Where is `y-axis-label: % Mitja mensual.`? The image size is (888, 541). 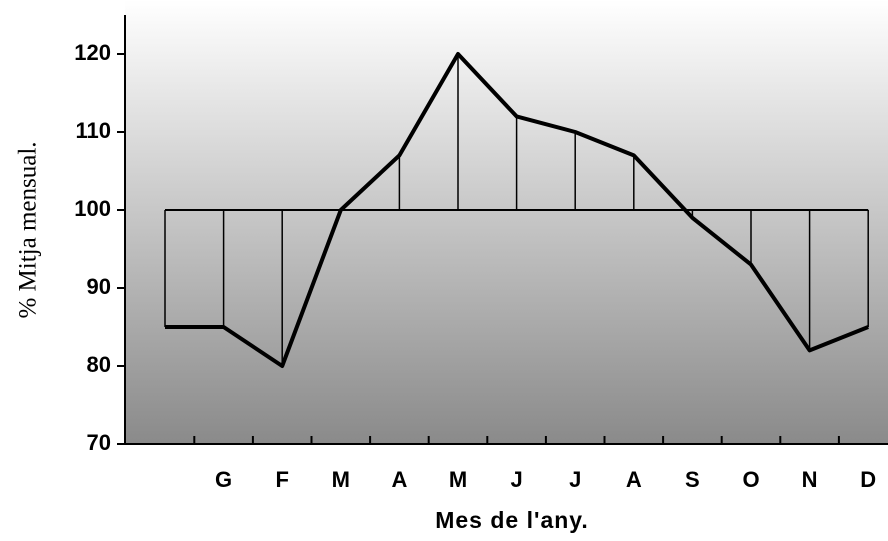 y-axis-label: % Mitja mensual. is located at coordinates (28, 229).